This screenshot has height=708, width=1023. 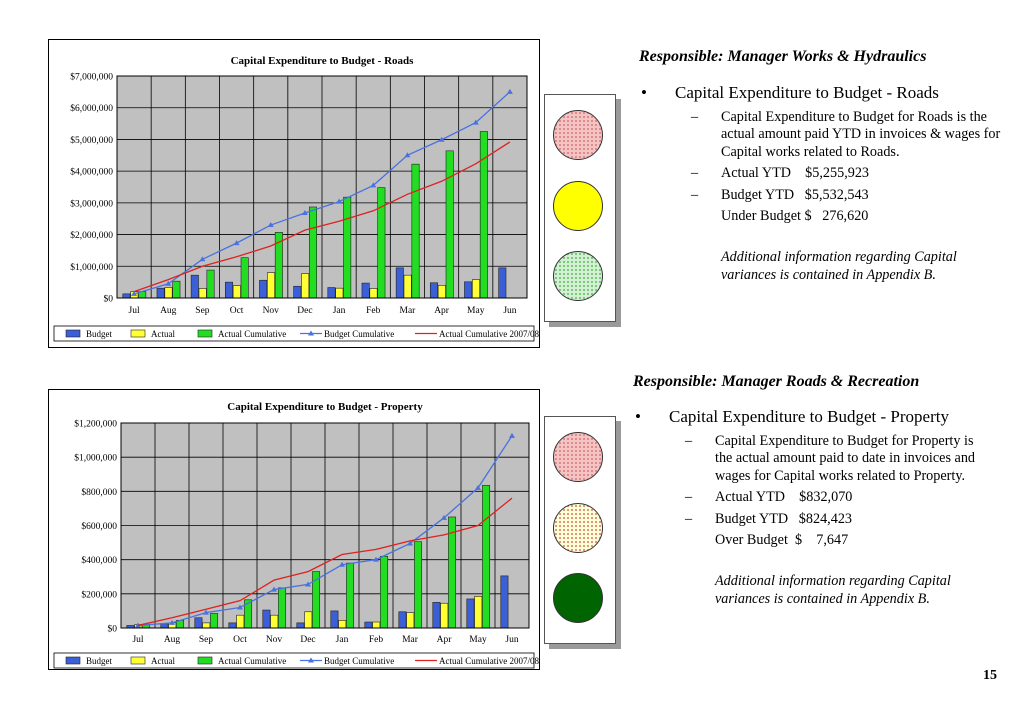 I want to click on budget-ytd: Budget YTD $824,423, so click(x=784, y=518).